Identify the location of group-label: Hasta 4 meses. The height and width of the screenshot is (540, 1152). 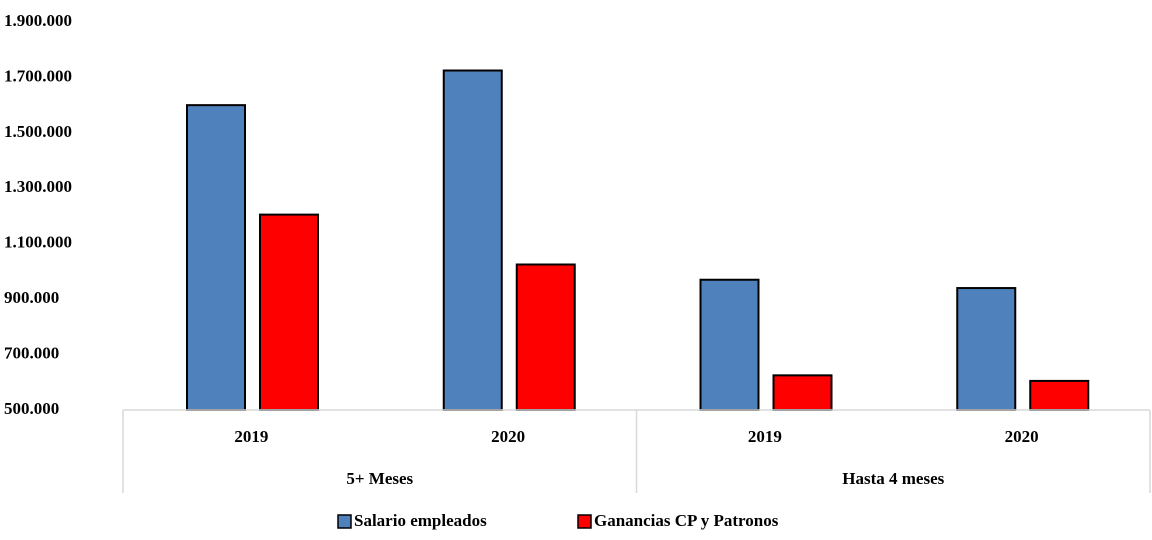
(893, 478).